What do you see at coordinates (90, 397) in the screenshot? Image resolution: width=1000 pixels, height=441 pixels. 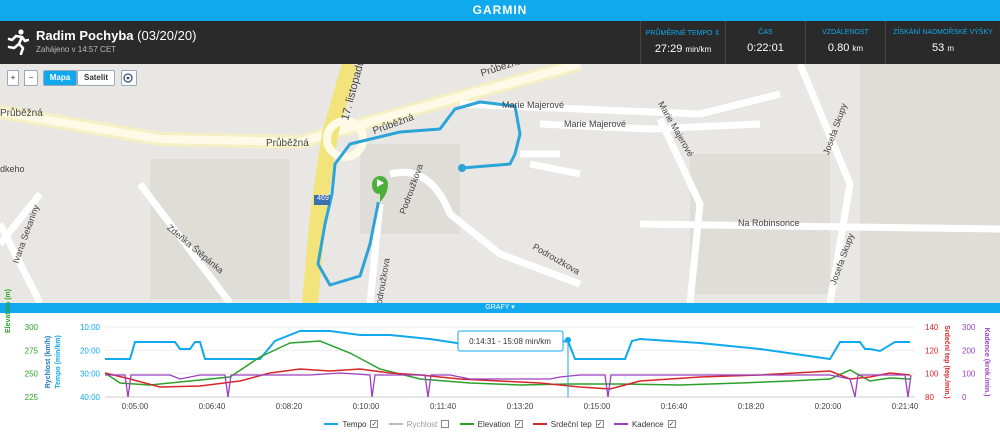 I see `tempo-tick-label: 40:00` at bounding box center [90, 397].